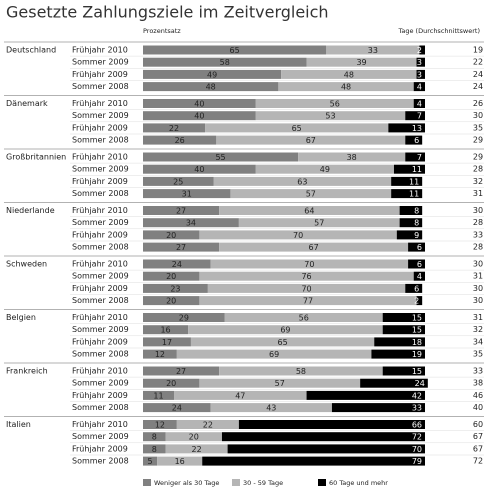  What do you see at coordinates (162, 31) in the screenshot?
I see `axis-label: Prozentsatz` at bounding box center [162, 31].